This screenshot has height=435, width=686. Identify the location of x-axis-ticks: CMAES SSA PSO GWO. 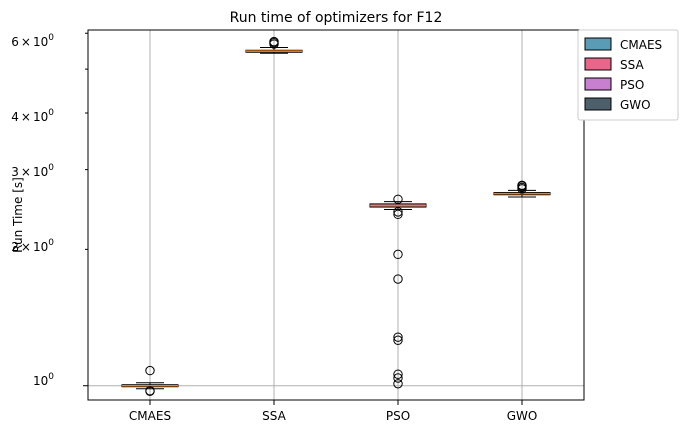
(333, 416).